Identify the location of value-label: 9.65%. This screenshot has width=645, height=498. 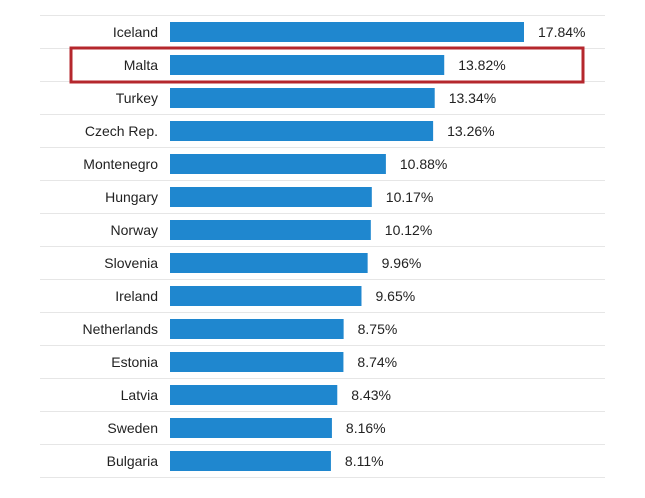
(395, 296).